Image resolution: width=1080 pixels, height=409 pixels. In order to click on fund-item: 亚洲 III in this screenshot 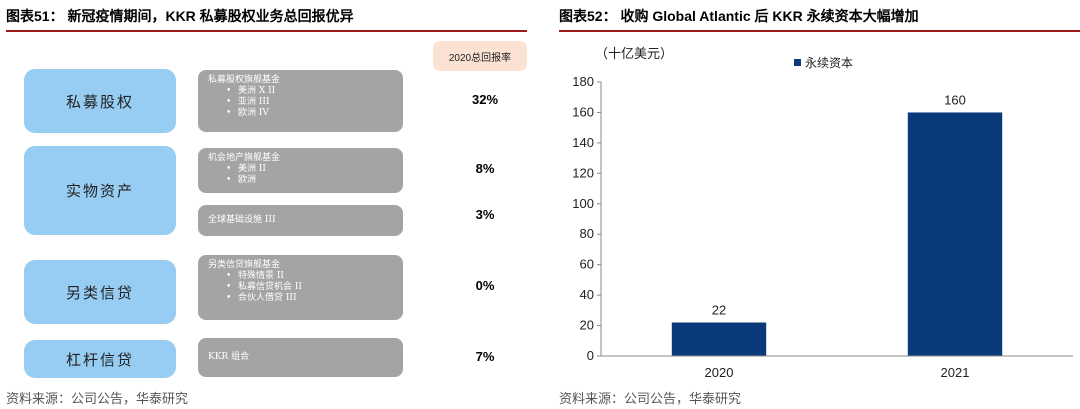, I will do `click(300, 102)`.